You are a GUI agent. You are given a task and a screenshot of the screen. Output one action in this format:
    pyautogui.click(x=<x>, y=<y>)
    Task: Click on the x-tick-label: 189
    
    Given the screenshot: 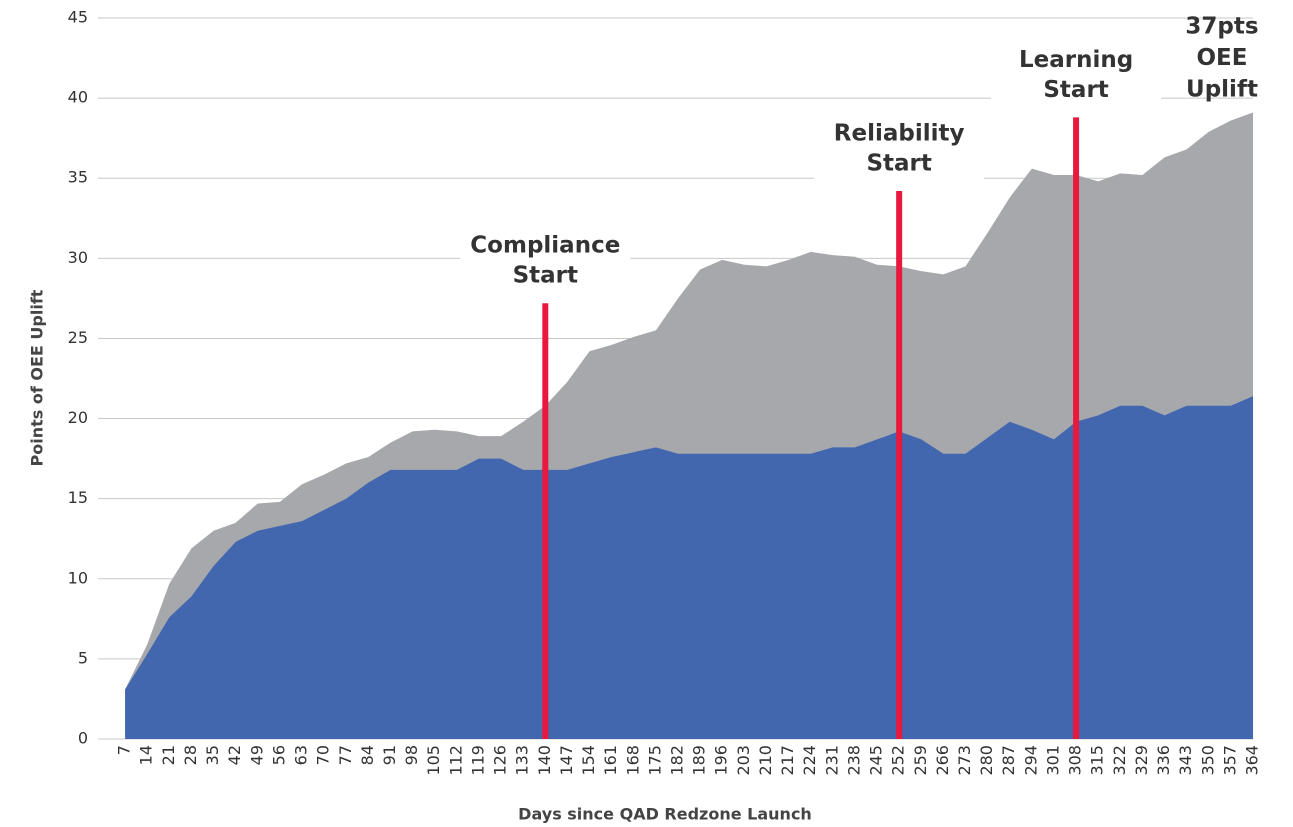 What is the action you would take?
    pyautogui.click(x=699, y=760)
    